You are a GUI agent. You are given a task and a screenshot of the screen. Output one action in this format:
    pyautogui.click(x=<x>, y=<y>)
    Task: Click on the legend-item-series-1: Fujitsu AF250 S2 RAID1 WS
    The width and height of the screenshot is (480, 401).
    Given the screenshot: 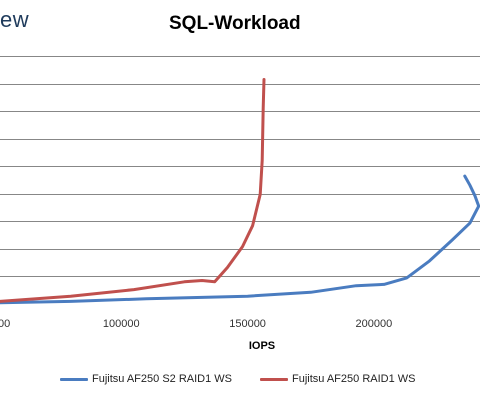 What is the action you would take?
    pyautogui.click(x=146, y=379)
    